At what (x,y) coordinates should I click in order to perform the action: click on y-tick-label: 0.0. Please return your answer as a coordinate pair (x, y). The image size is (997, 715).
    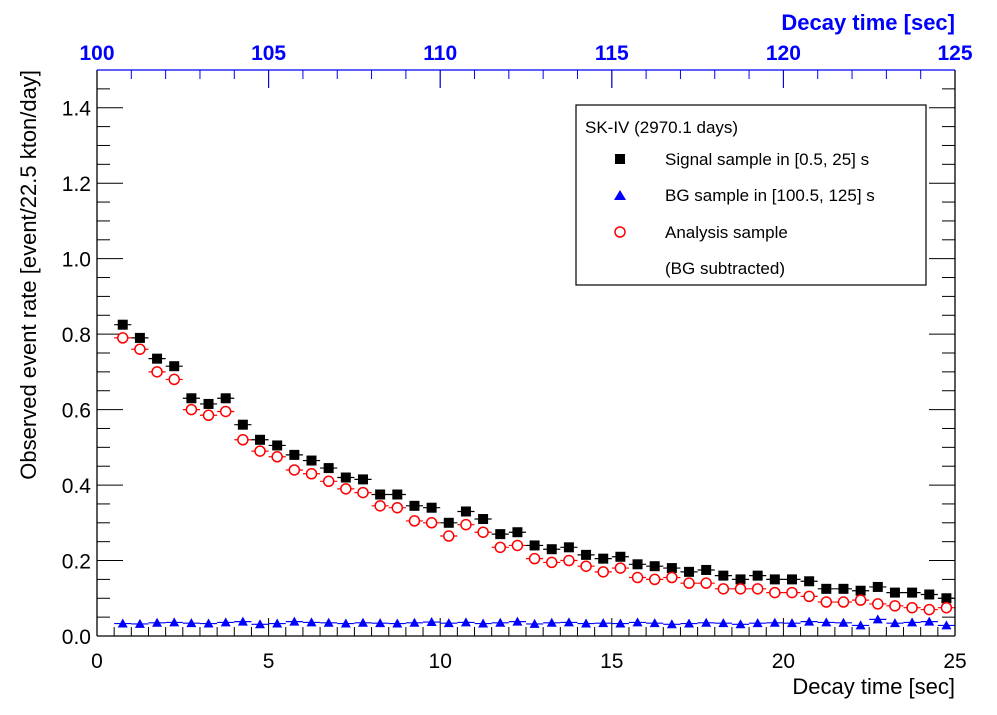
    Looking at the image, I should click on (76, 637).